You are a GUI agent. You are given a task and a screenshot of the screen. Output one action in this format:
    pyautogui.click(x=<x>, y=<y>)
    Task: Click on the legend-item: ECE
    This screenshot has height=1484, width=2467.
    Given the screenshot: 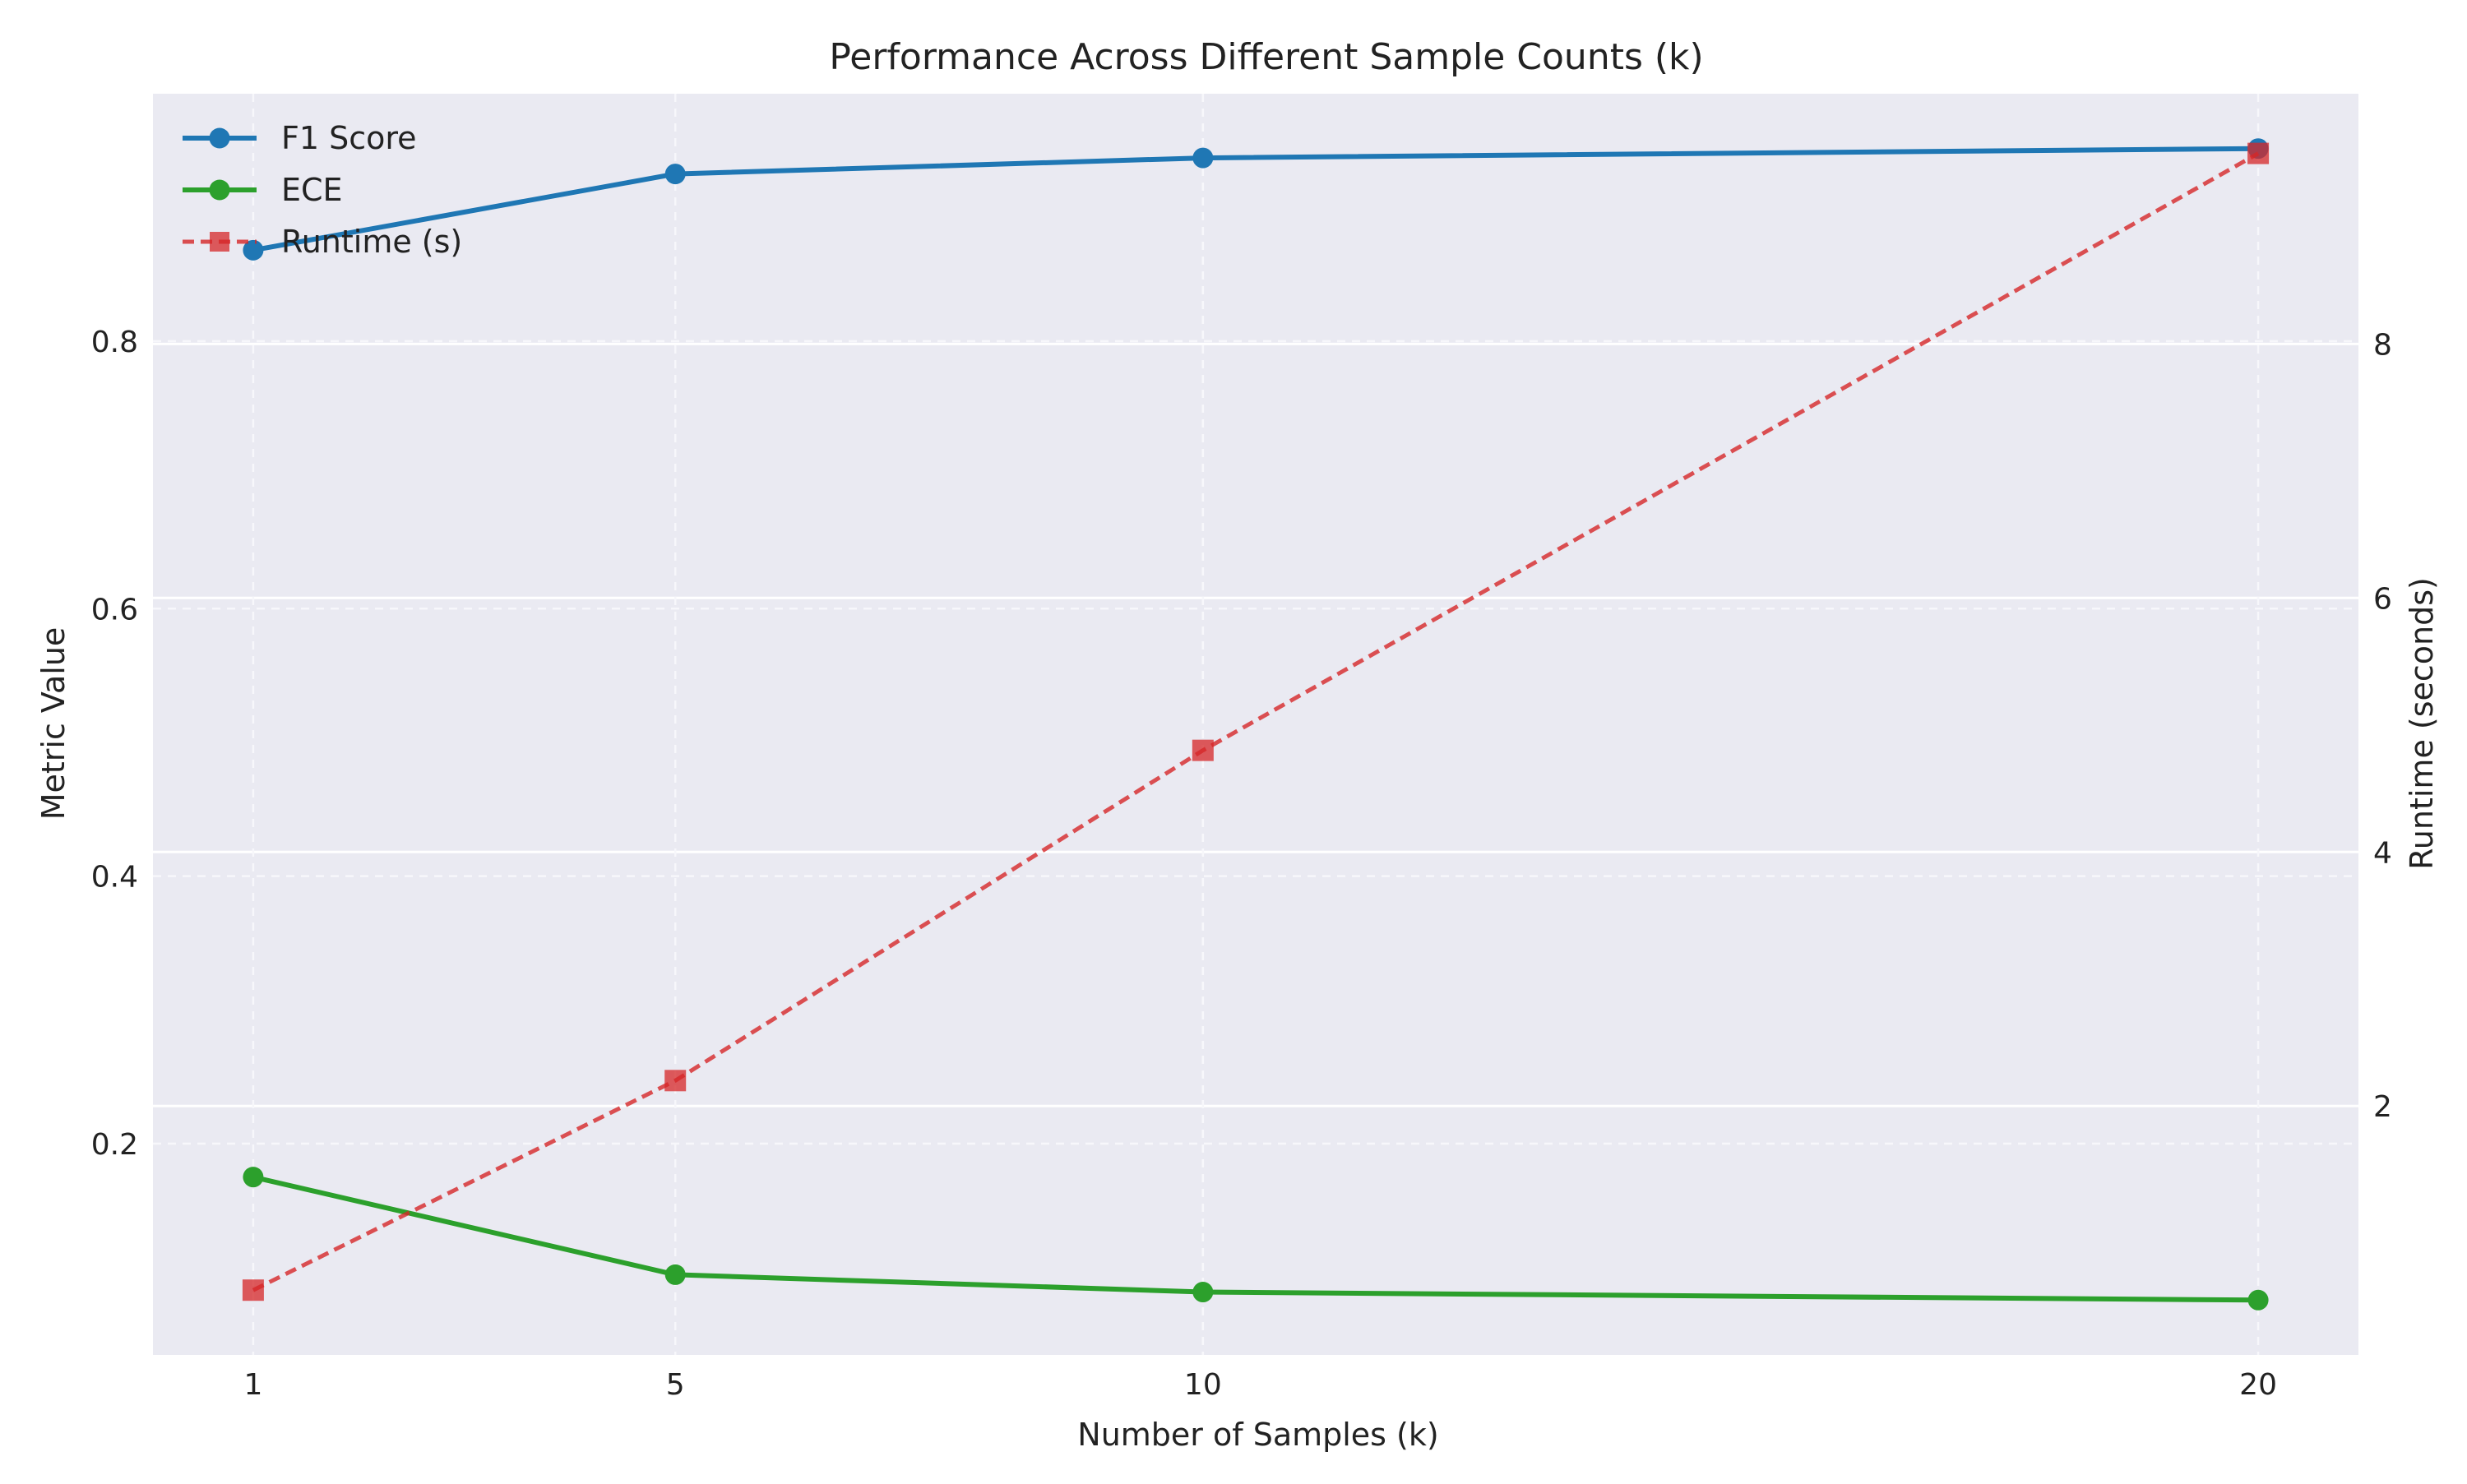 What is the action you would take?
    pyautogui.click(x=263, y=190)
    